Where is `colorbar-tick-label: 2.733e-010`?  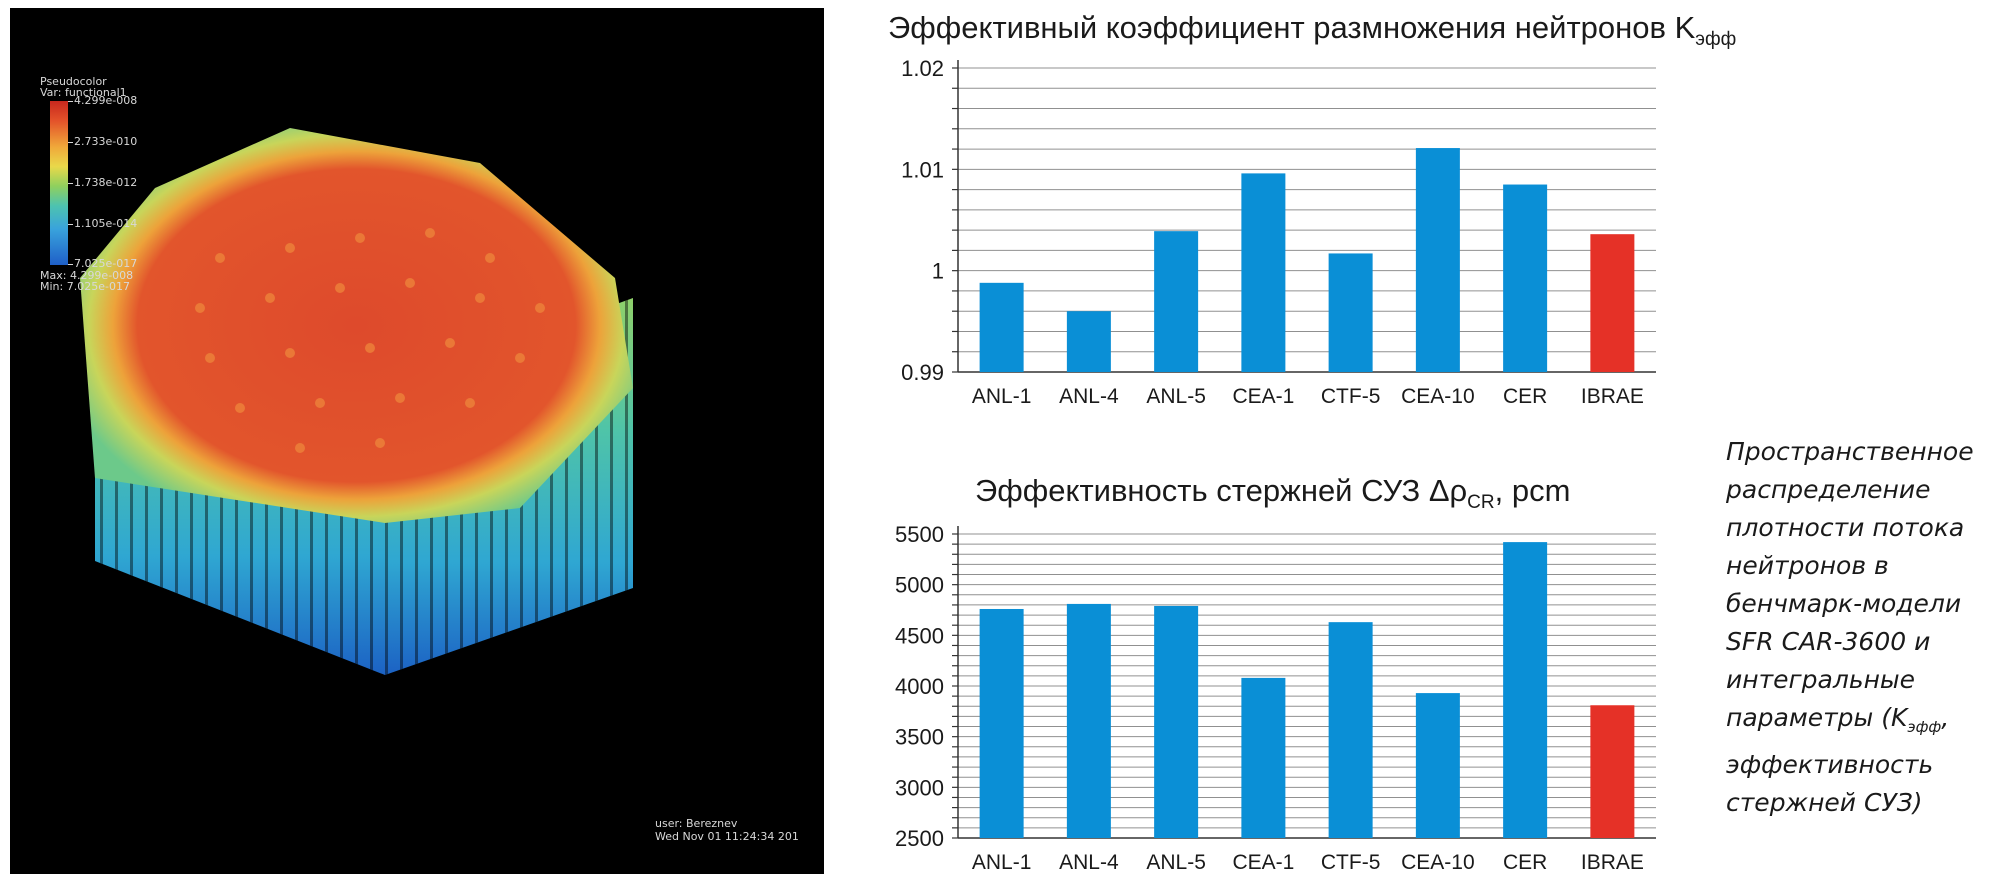 colorbar-tick-label: 2.733e-010 is located at coordinates (106, 141).